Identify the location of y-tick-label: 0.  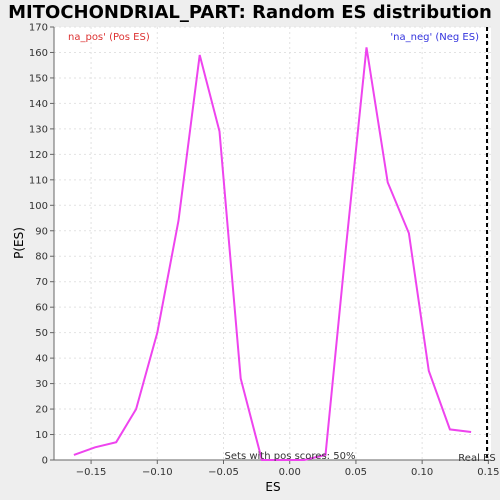
(45, 461).